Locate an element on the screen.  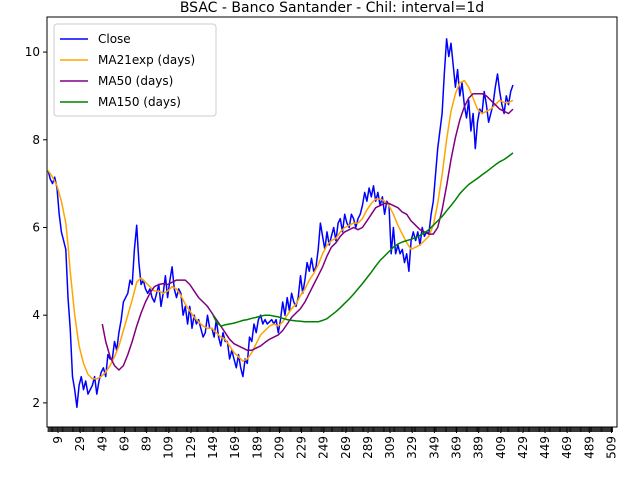
y-tick-label: 8 is located at coordinates (36, 140).